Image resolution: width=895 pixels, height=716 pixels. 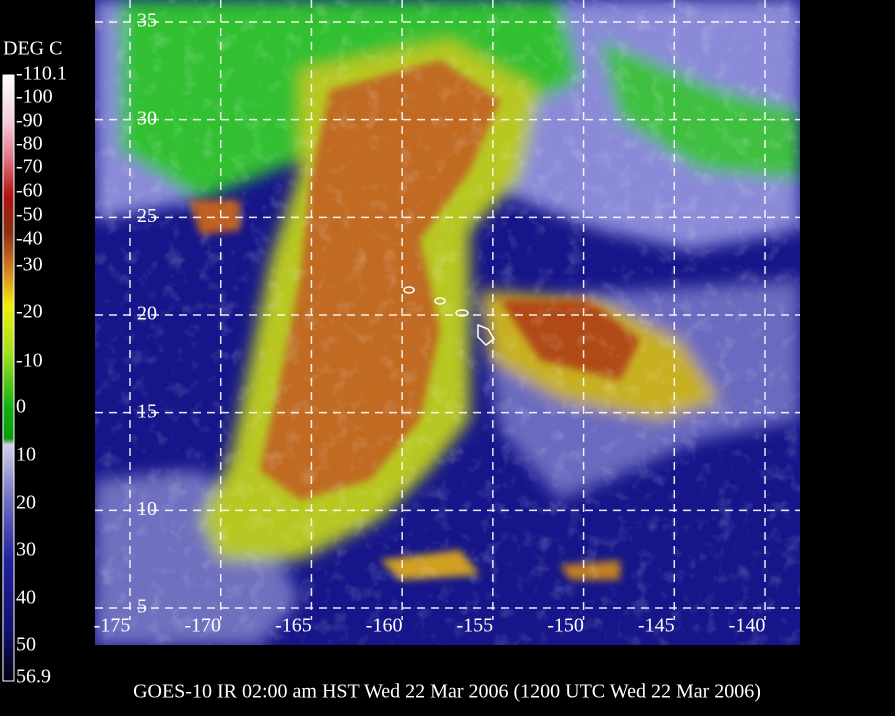 I want to click on longitude-label: -175, so click(x=112, y=626).